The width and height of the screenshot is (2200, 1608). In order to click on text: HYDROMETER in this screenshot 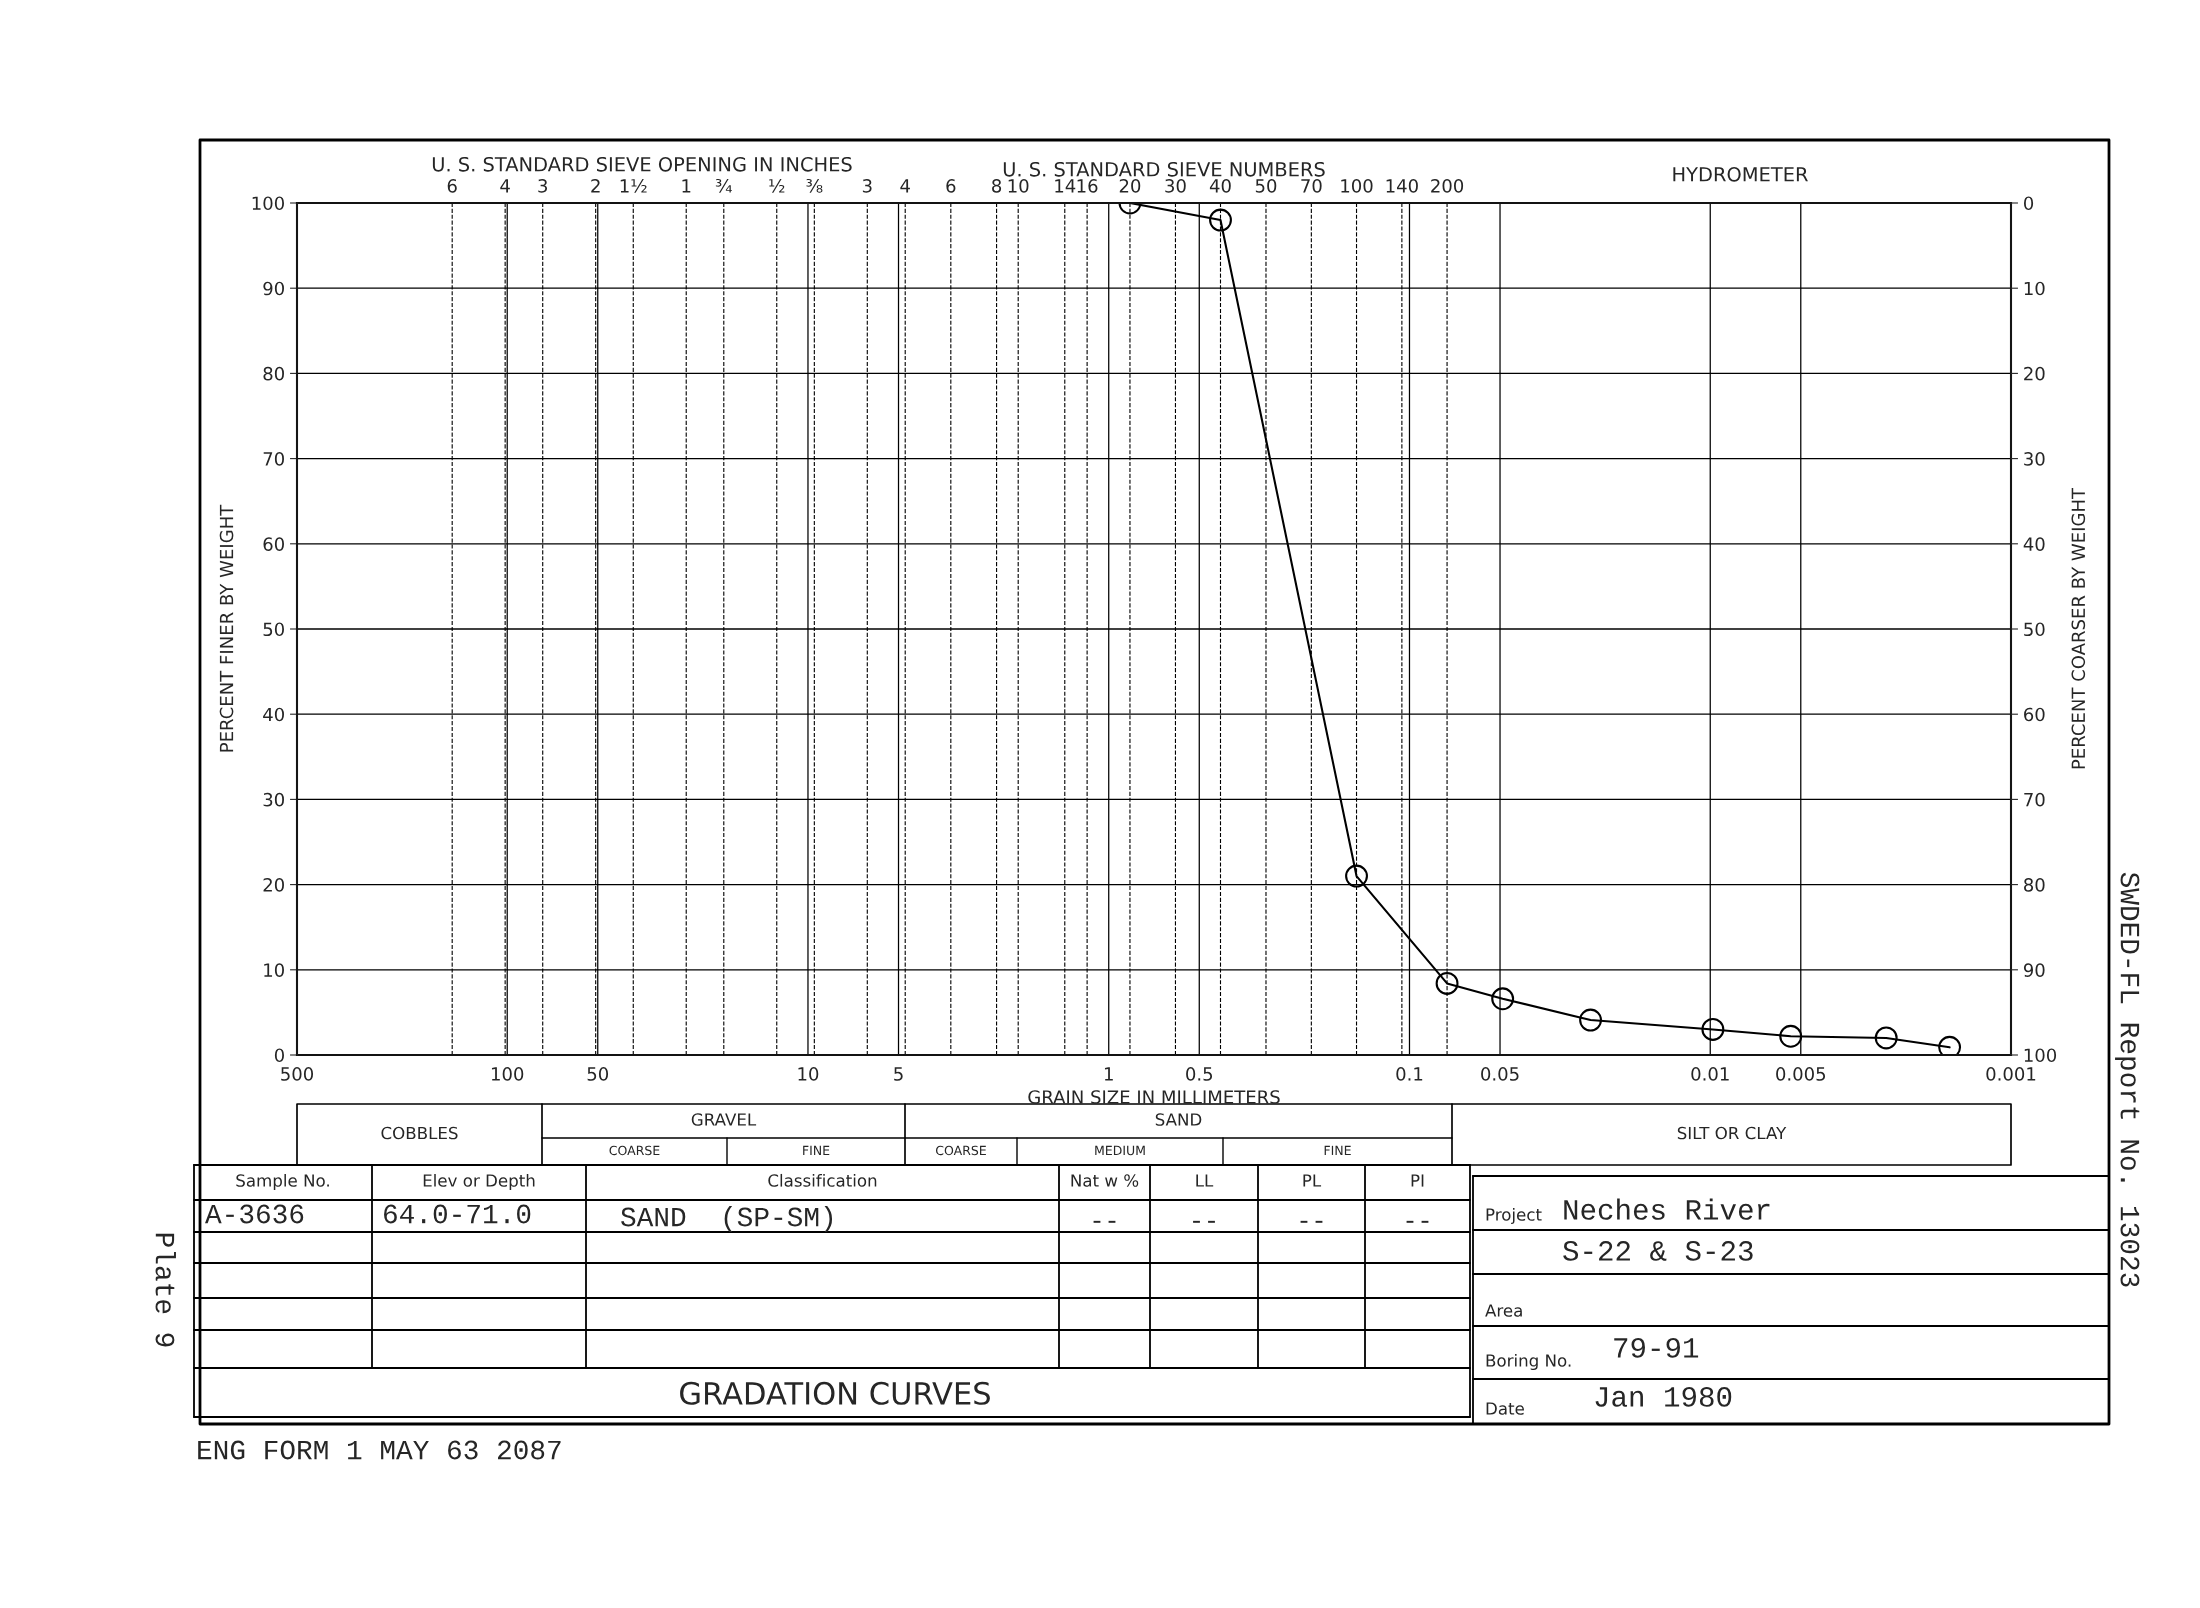, I will do `click(1740, 174)`.